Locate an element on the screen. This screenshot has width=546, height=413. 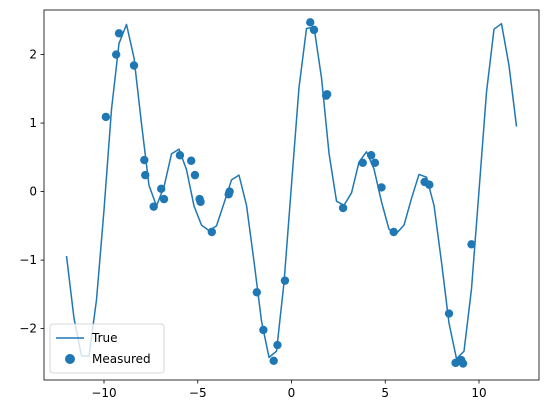
y-tick-label: −2 is located at coordinates (28, 329).